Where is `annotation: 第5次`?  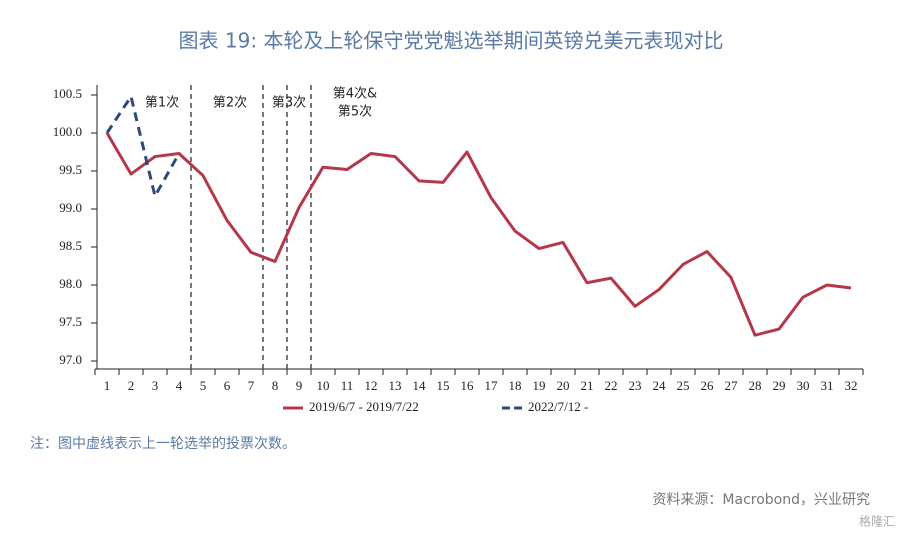
annotation: 第5次 is located at coordinates (355, 112).